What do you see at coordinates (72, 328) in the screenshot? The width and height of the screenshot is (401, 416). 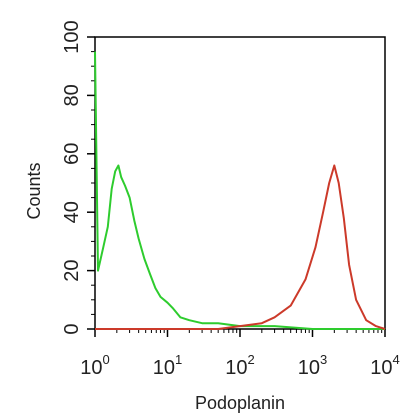 I see `y-tick-label: 0` at bounding box center [72, 328].